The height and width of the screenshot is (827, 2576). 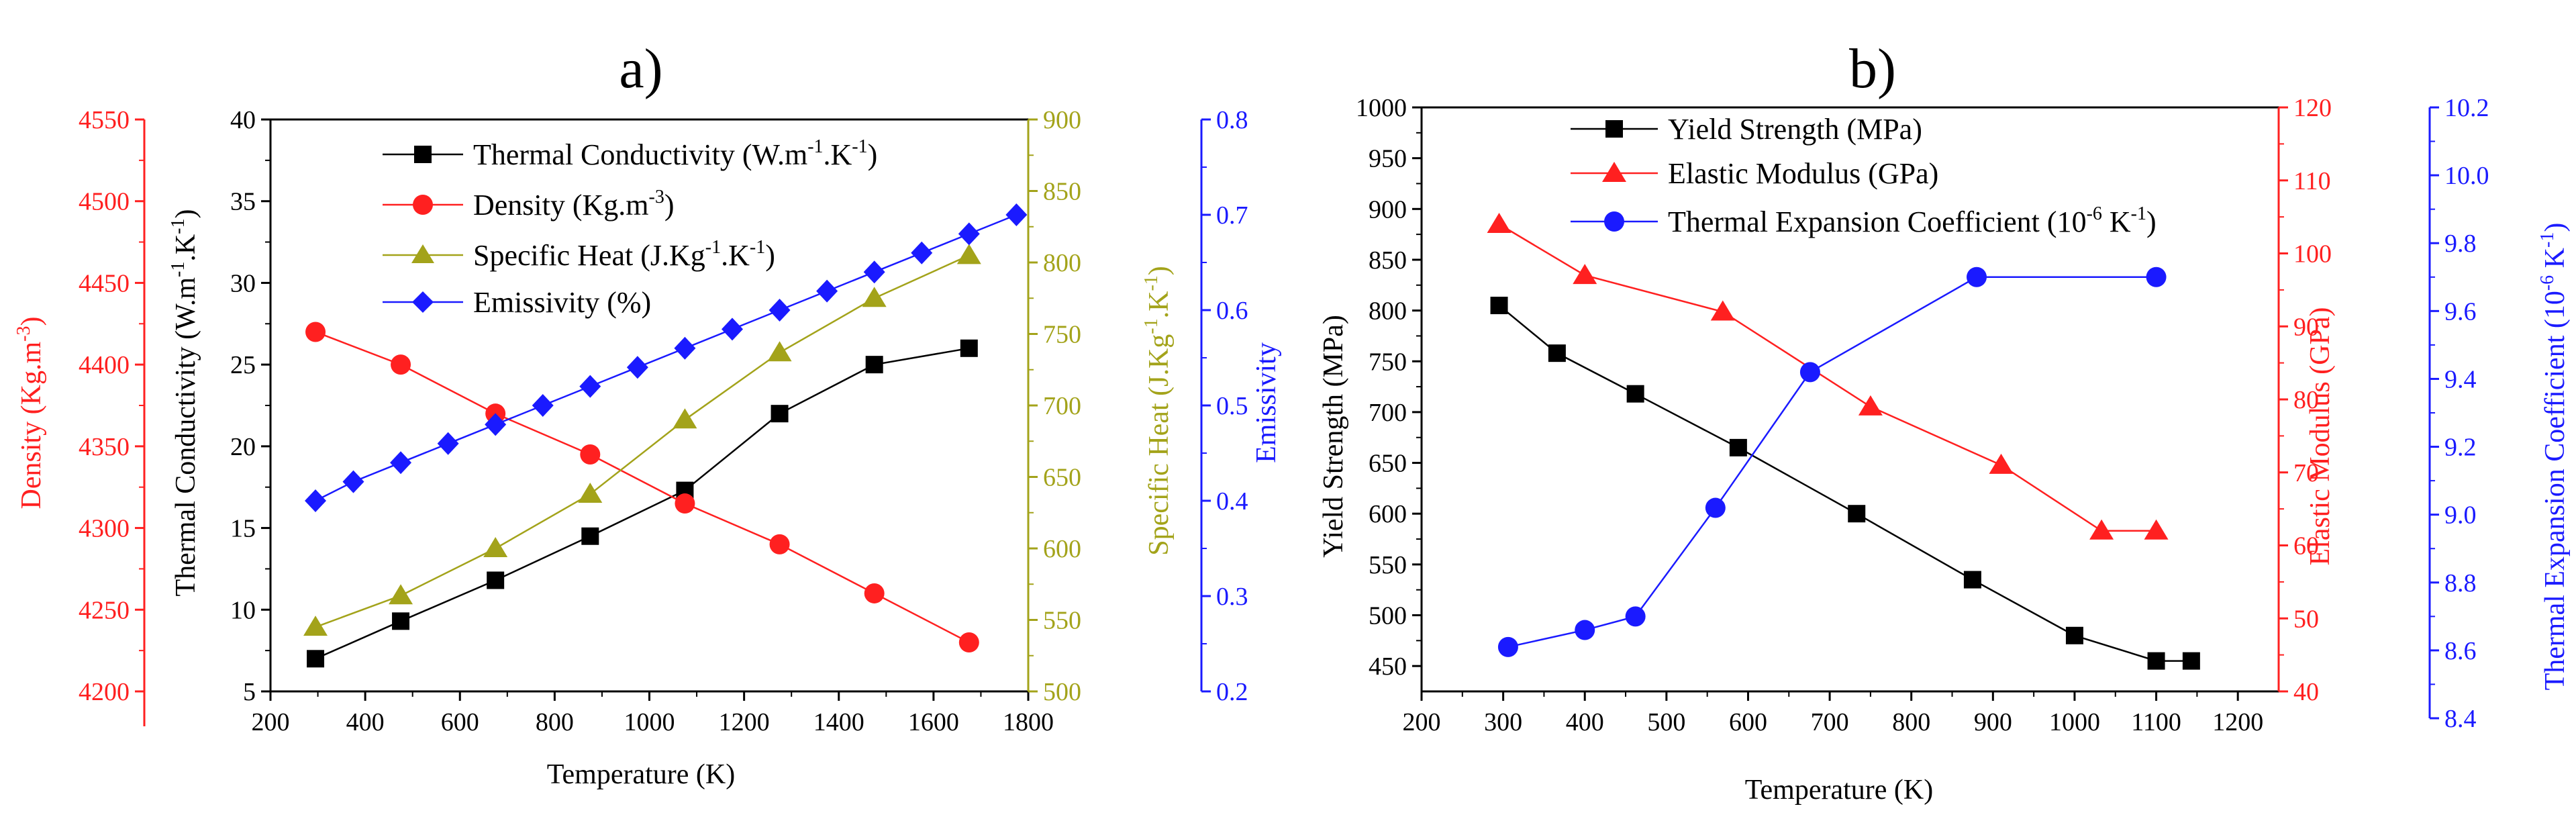 I want to click on emissivity-axis-tick-label: 0.4, so click(x=1232, y=501).